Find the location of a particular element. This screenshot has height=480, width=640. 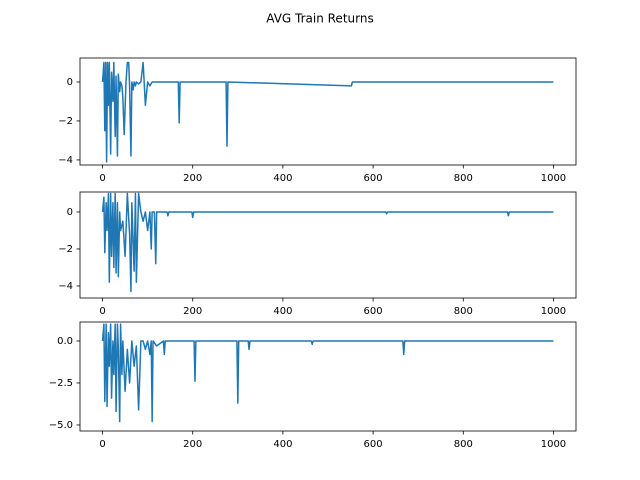

figure-title: AVG Train Returns is located at coordinates (319, 19).